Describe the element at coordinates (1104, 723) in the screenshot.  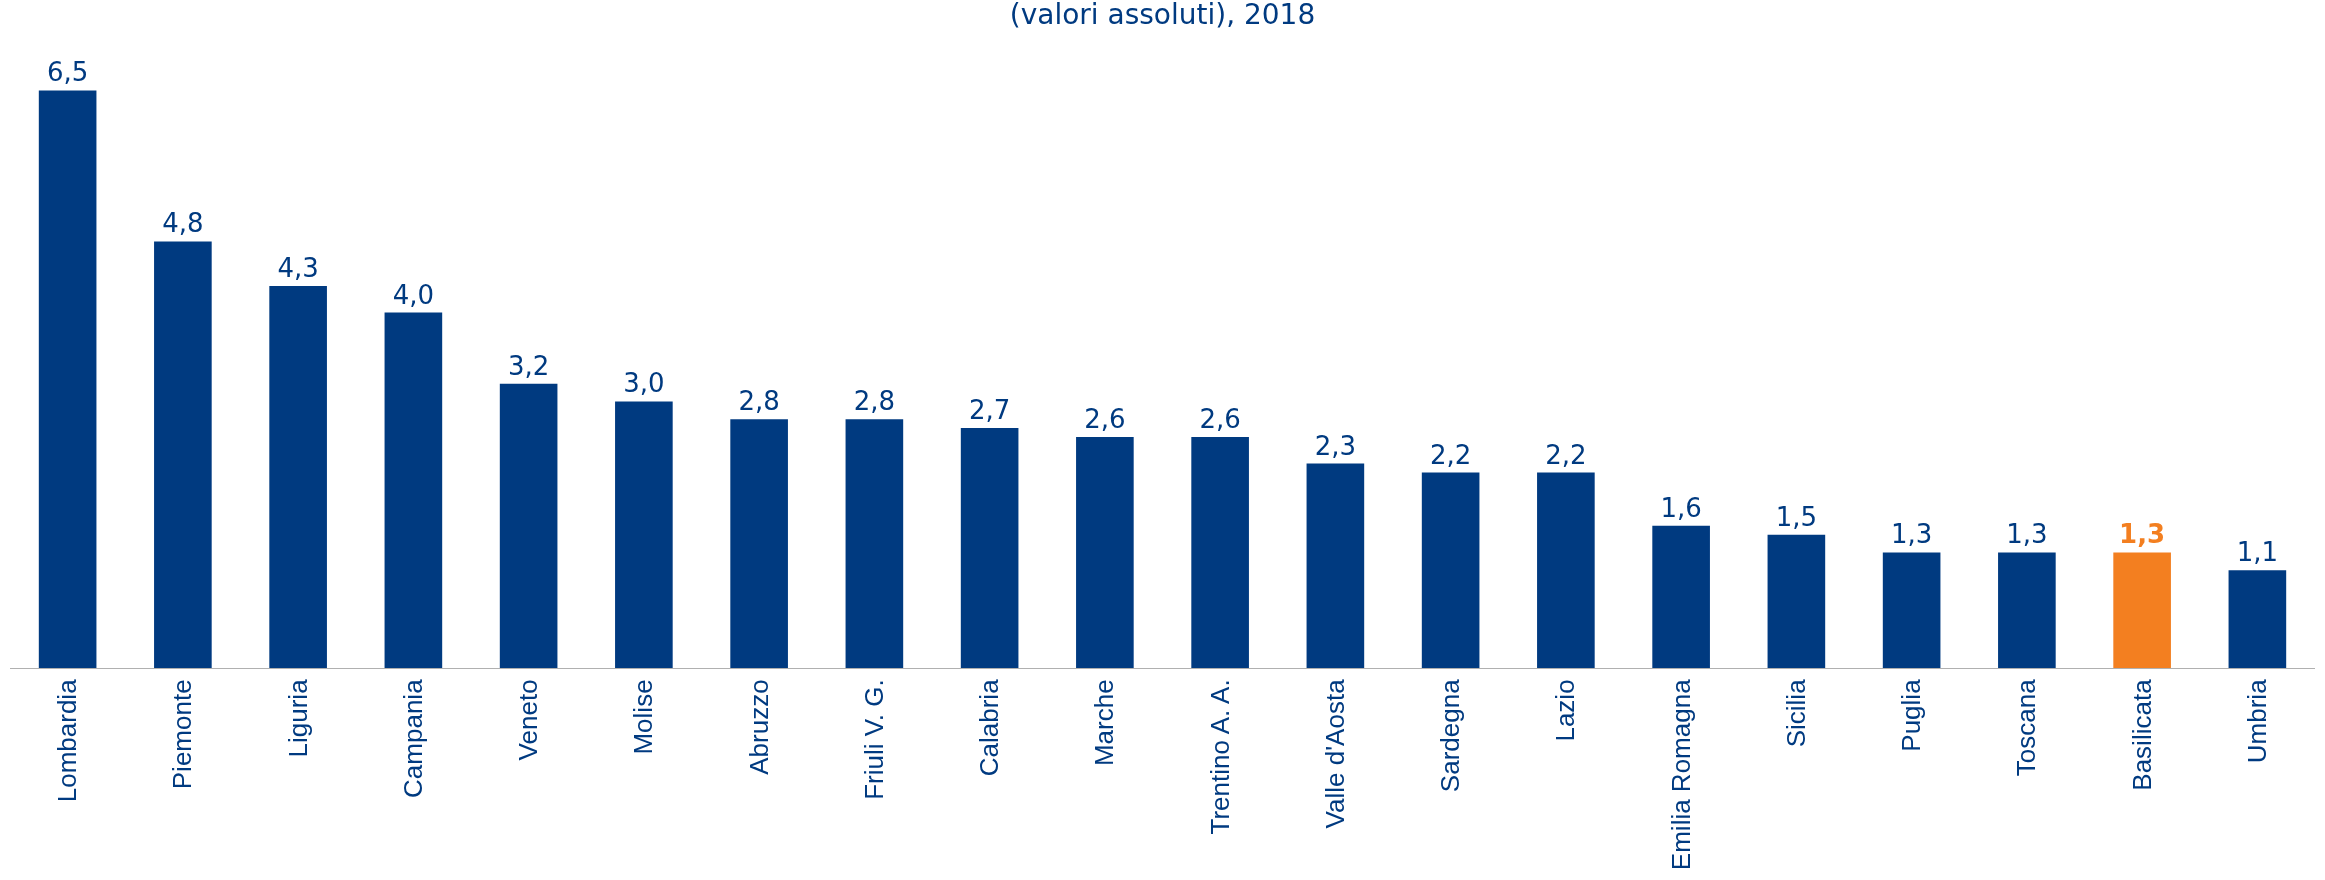
I see `x-tick-label: Marche` at that location.